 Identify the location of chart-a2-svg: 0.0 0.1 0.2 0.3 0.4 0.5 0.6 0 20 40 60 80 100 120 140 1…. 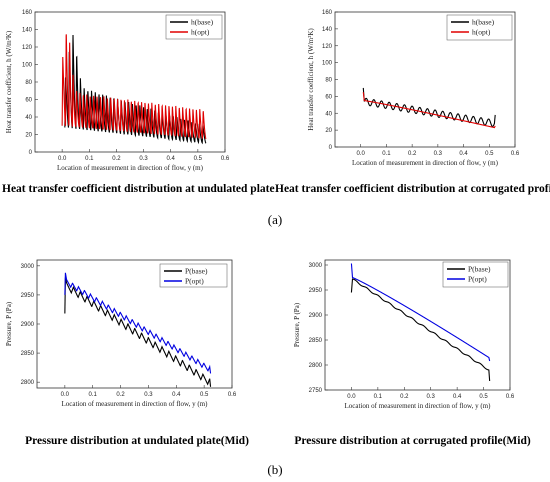
(413, 88).